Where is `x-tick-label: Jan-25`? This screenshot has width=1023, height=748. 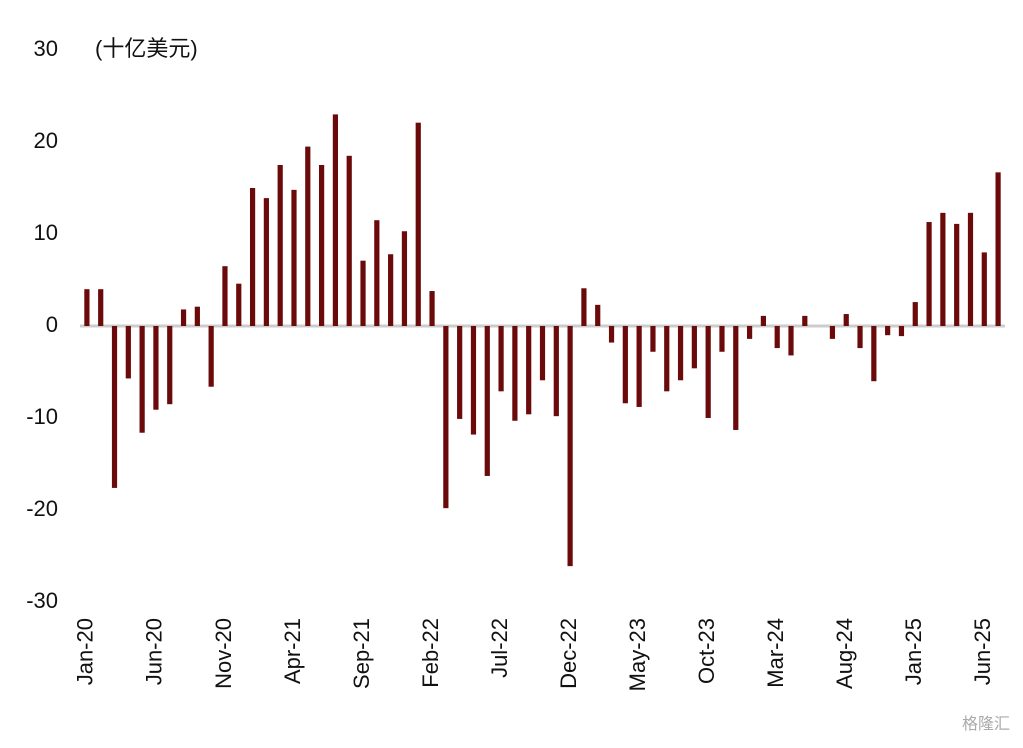
x-tick-label: Jan-25 is located at coordinates (913, 651).